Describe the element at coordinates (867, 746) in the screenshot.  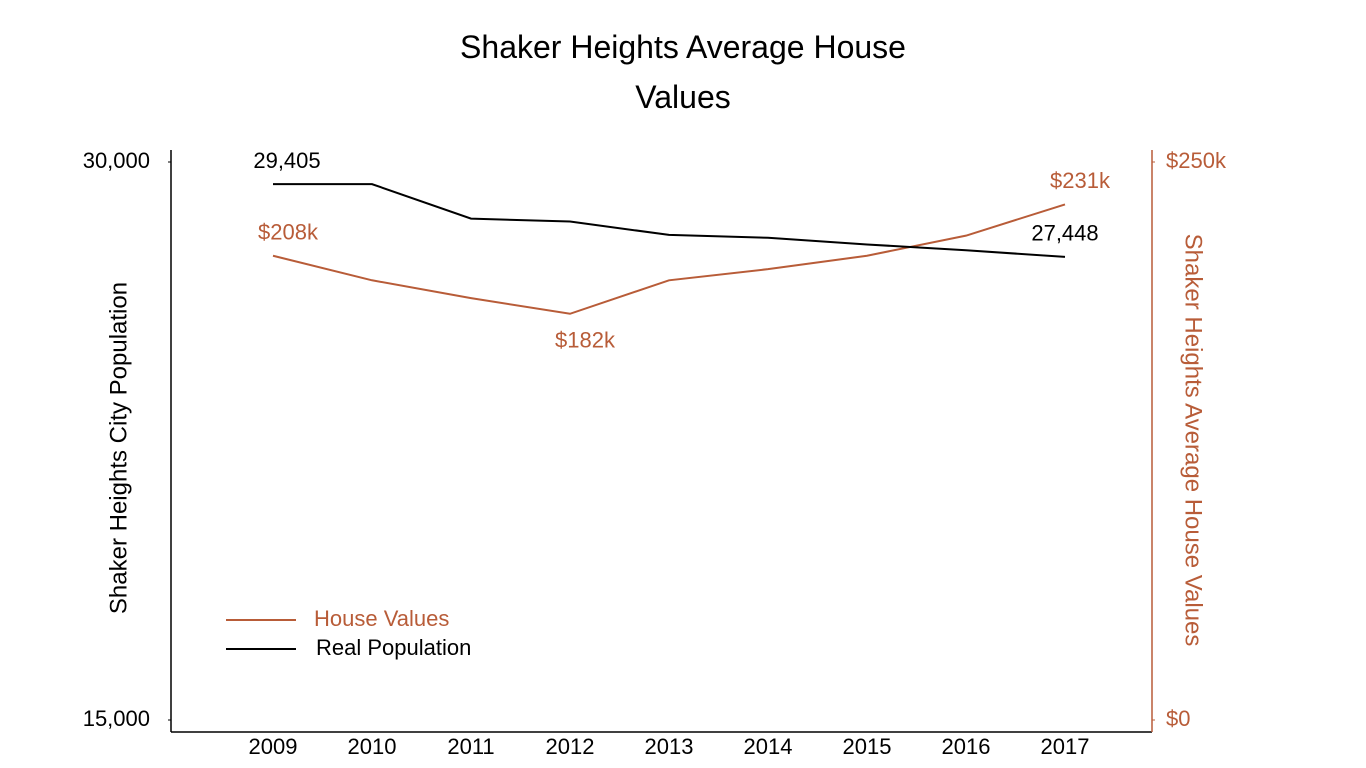
I see `x-tick-label: 2015` at that location.